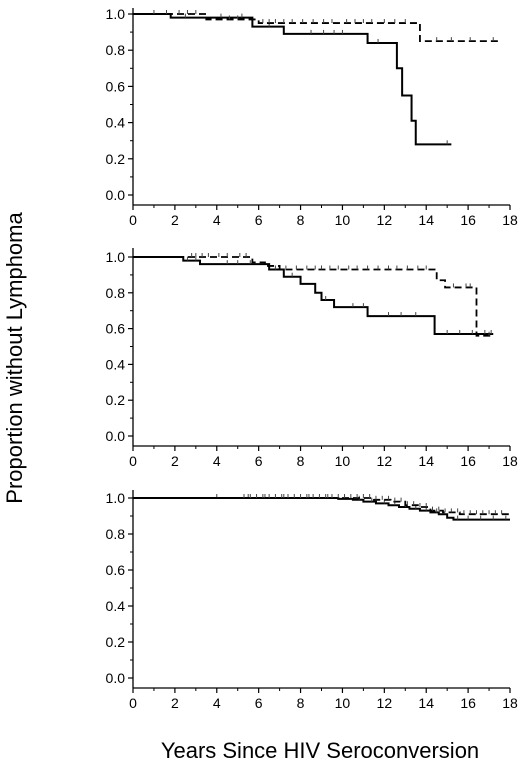 The height and width of the screenshot is (768, 520). Describe the element at coordinates (14, 358) in the screenshot. I see `y-axis-label: Proportion without Lymphoma` at that location.